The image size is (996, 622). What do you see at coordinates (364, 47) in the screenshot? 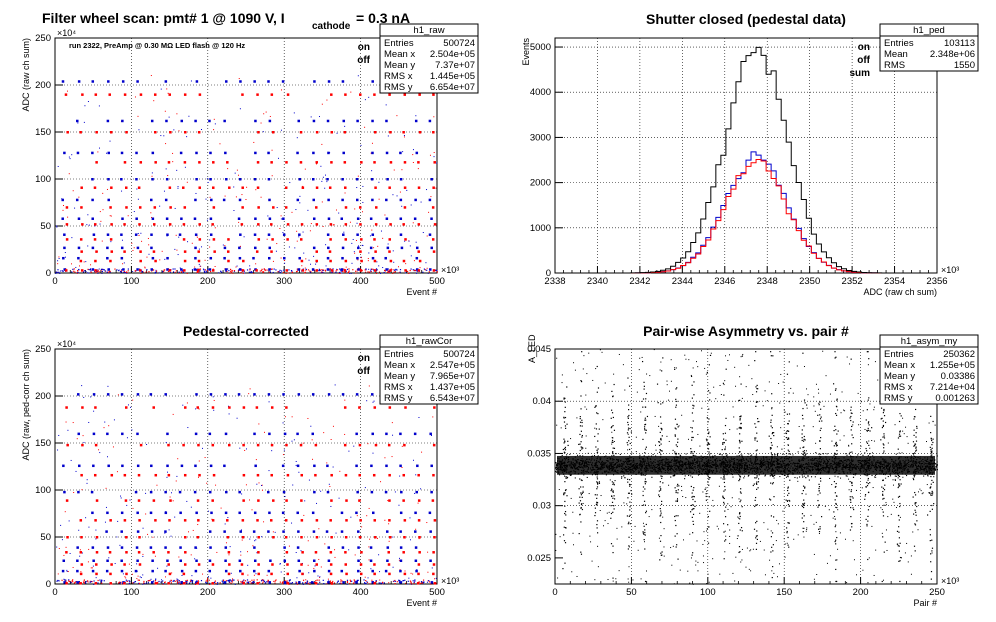
I see `legend-on: on` at bounding box center [364, 47].